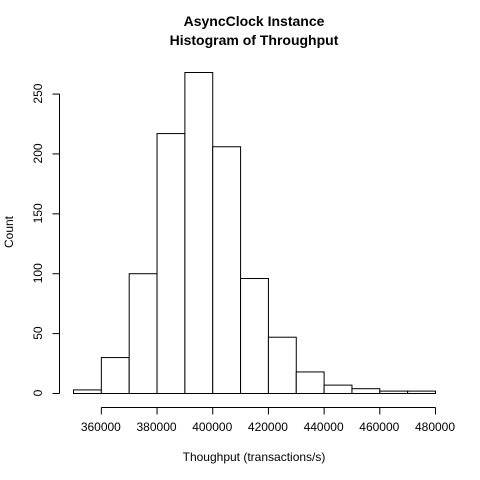  I want to click on y-axis-label: Count, so click(9, 231).